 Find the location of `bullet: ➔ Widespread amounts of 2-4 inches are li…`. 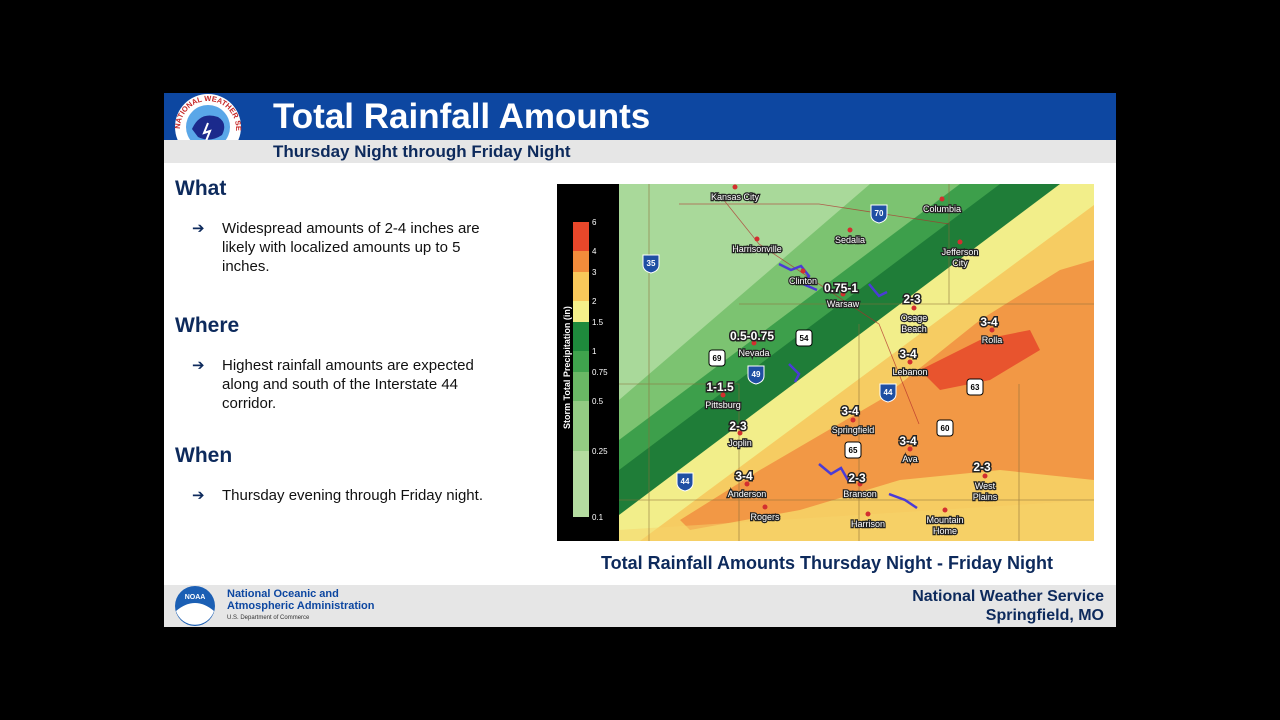

bullet: ➔ Widespread amounts of 2-4 inches are li… is located at coordinates (352, 247).